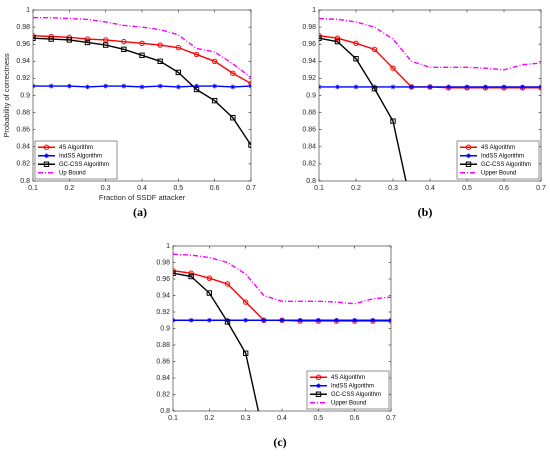  Describe the element at coordinates (178, 188) in the screenshot. I see `x-tick-label: 0.5` at that location.